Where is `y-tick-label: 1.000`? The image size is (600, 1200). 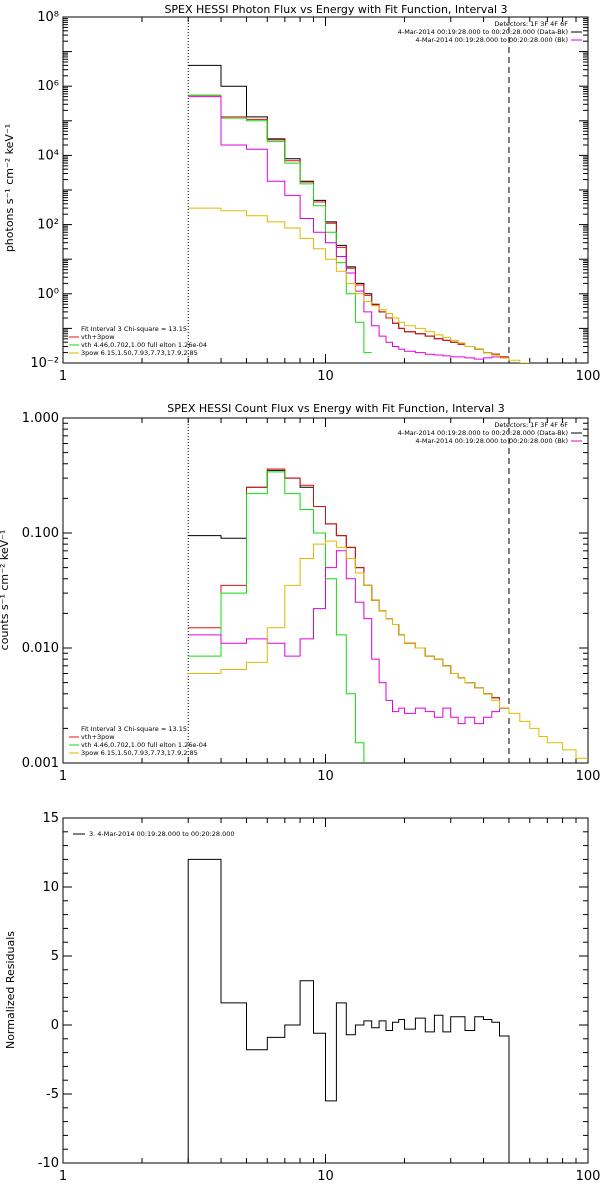 y-tick-label: 1.000 is located at coordinates (40, 418).